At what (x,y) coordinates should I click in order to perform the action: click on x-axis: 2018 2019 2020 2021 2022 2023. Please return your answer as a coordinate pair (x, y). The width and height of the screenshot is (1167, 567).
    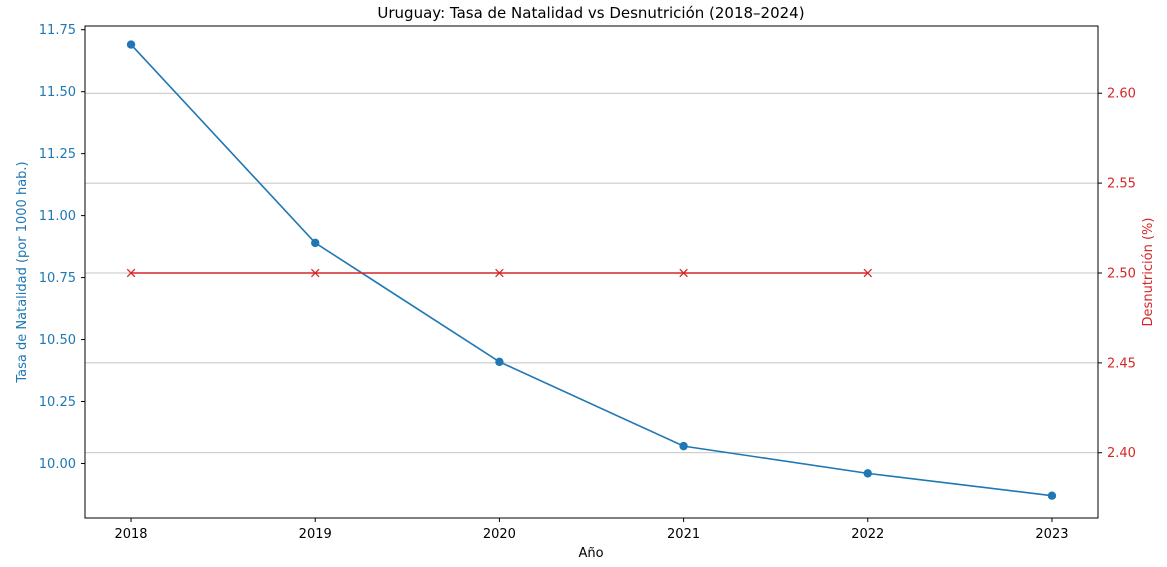
    Looking at the image, I should click on (591, 530).